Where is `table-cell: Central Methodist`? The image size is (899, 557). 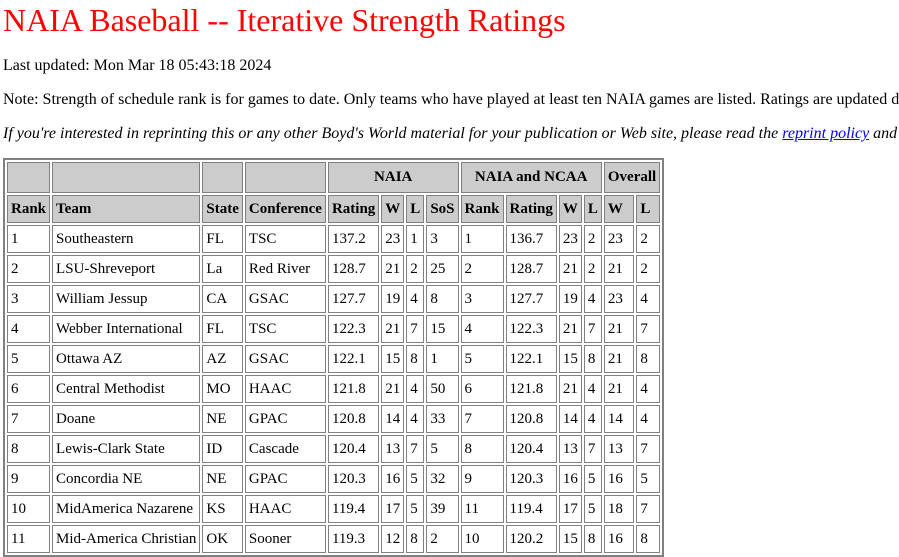 table-cell: Central Methodist is located at coordinates (126, 389).